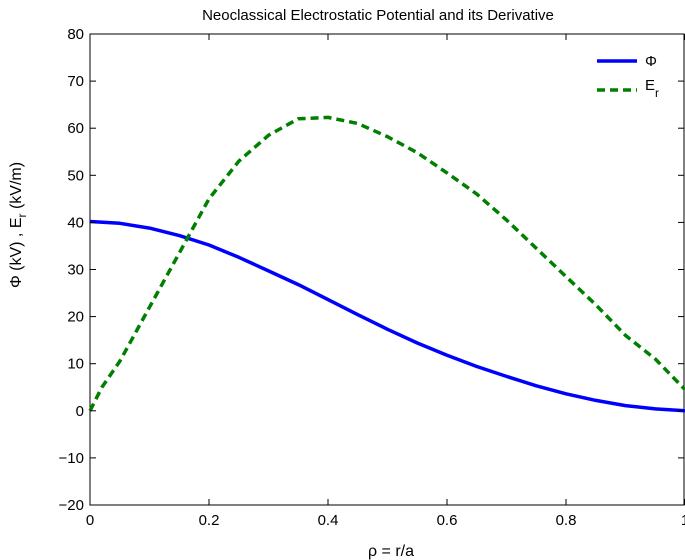  What do you see at coordinates (75, 34) in the screenshot?
I see `y-tick-label: 80` at bounding box center [75, 34].